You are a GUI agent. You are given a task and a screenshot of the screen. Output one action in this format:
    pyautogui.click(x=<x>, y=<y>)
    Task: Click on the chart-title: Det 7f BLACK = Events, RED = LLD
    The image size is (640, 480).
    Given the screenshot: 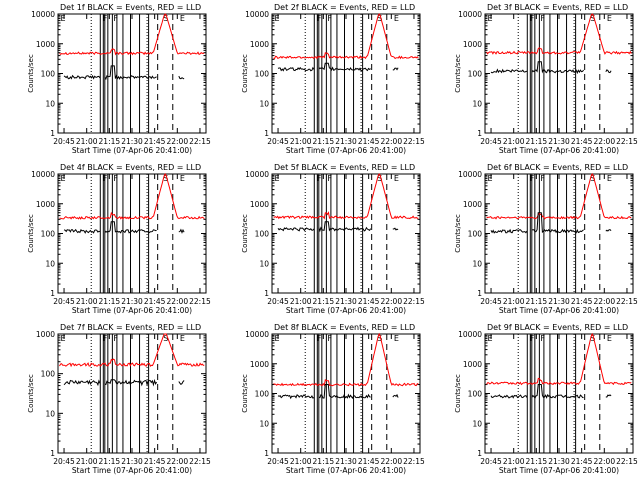 What is the action you would take?
    pyautogui.click(x=130, y=327)
    